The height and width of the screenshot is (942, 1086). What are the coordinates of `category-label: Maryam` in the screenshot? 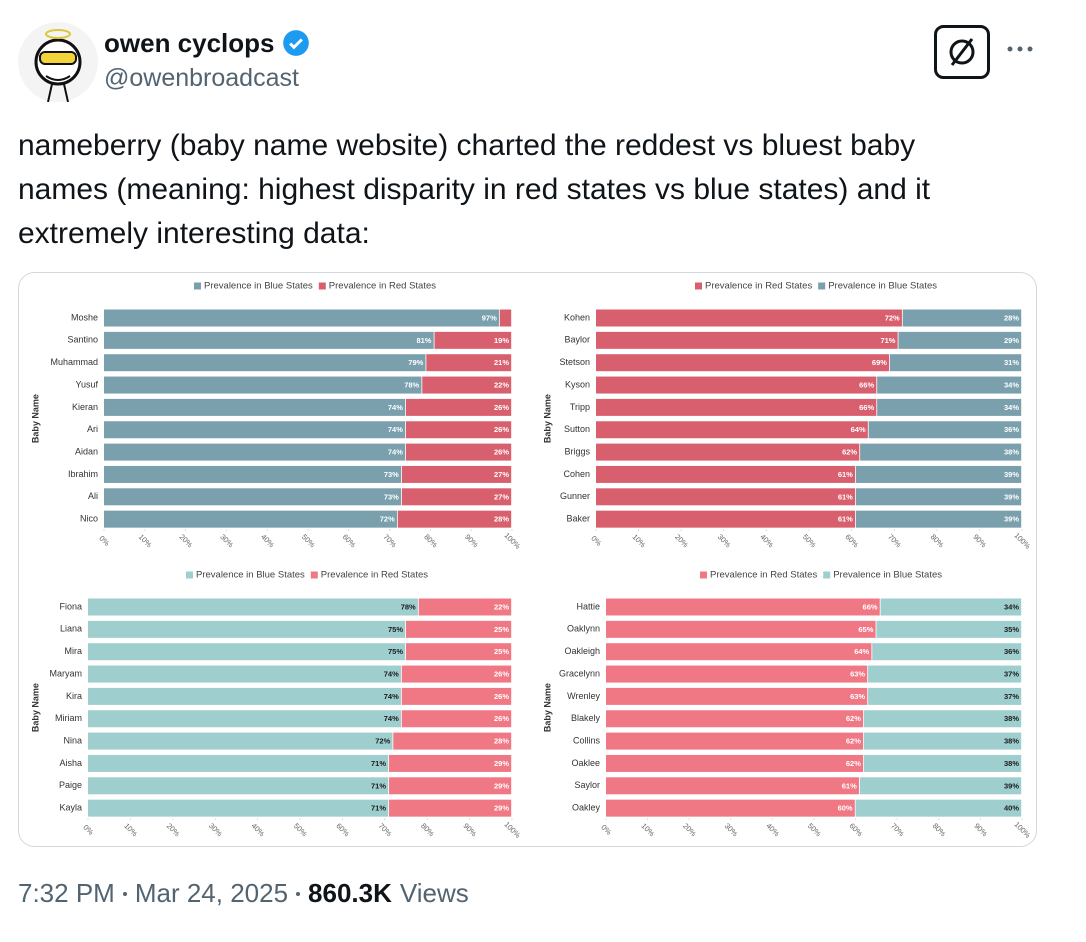 It's located at (65, 673).